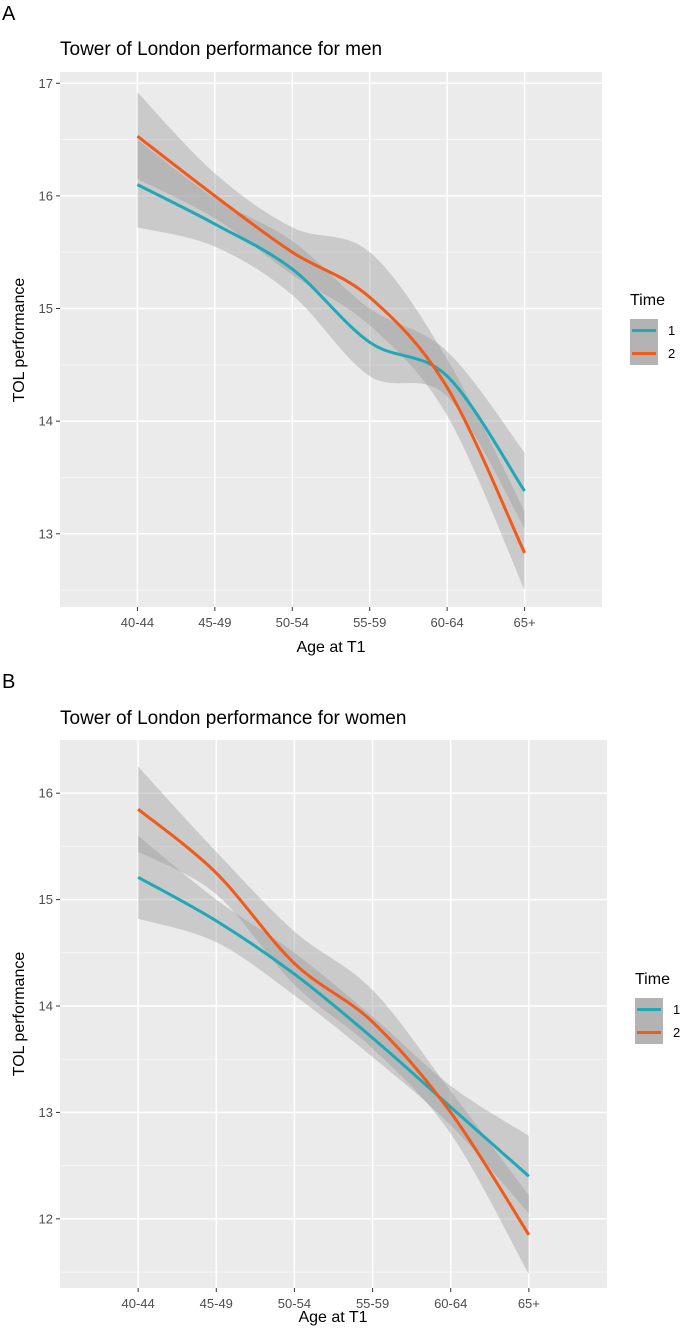  What do you see at coordinates (221, 49) in the screenshot?
I see `chart-title: Tower of London performance for men` at bounding box center [221, 49].